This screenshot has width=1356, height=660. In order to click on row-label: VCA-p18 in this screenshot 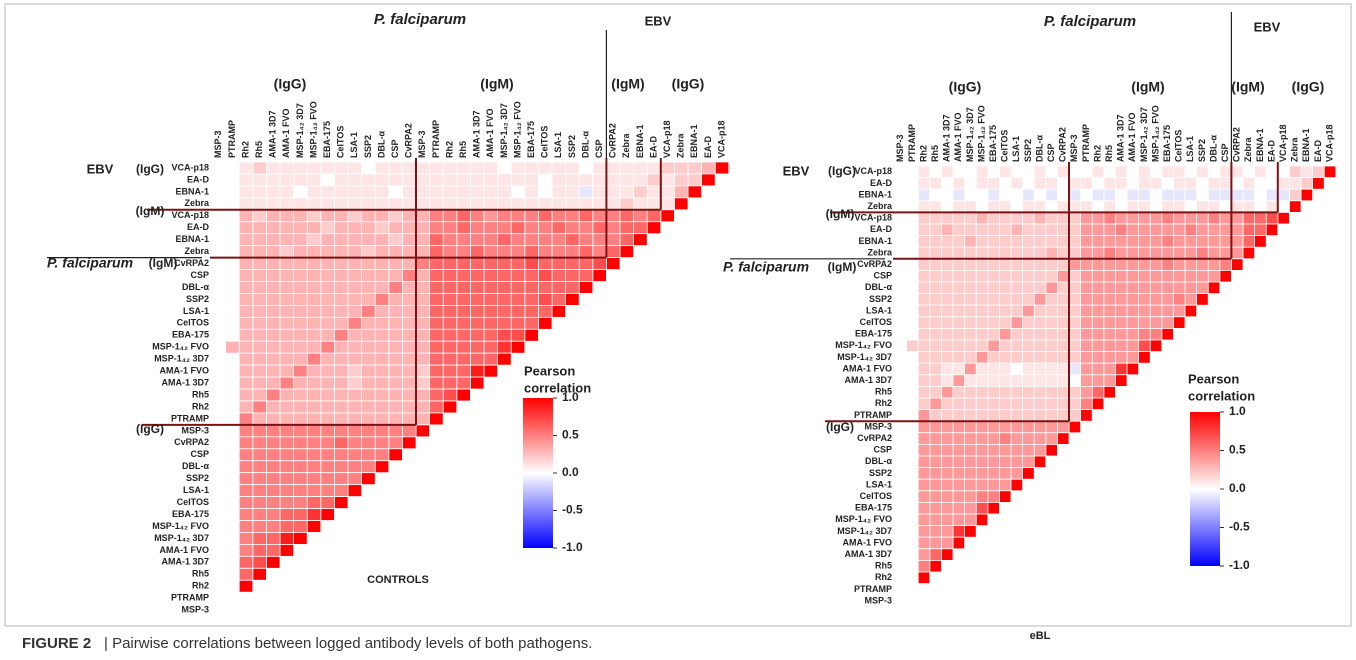, I will do `click(190, 167)`.